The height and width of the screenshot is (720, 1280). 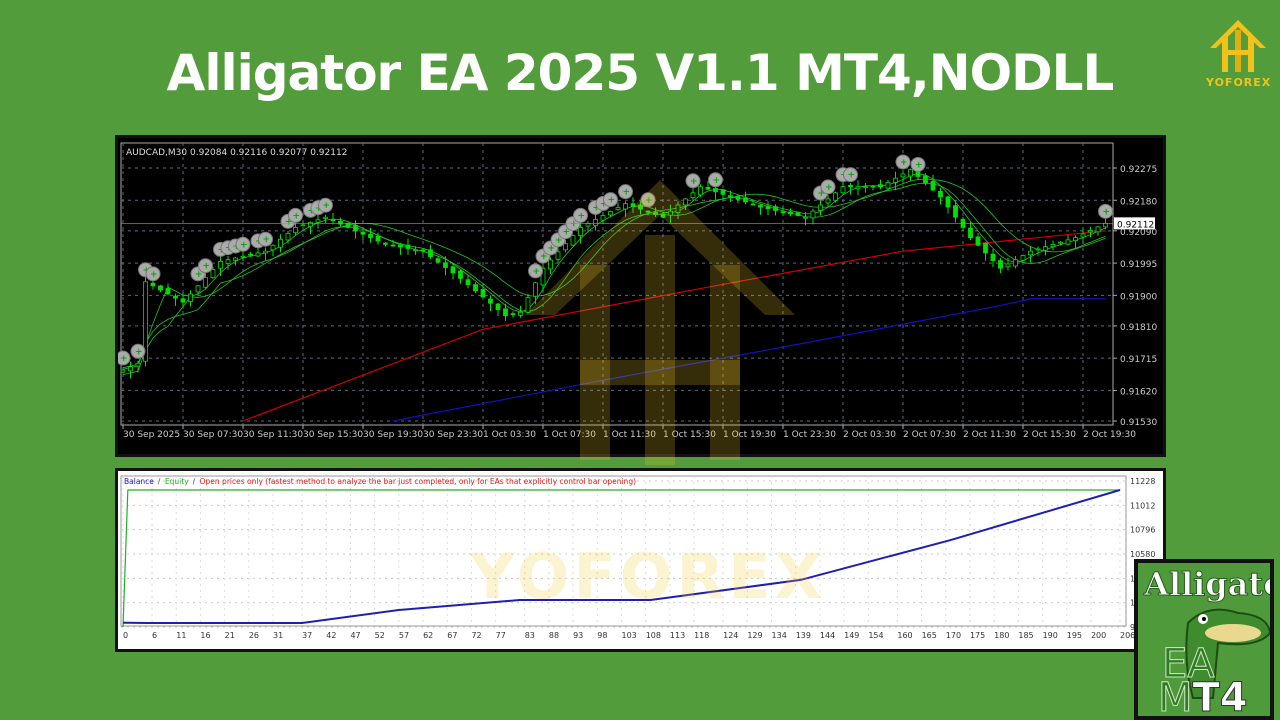 I want to click on x-tick-label: 206, so click(x=1127, y=635).